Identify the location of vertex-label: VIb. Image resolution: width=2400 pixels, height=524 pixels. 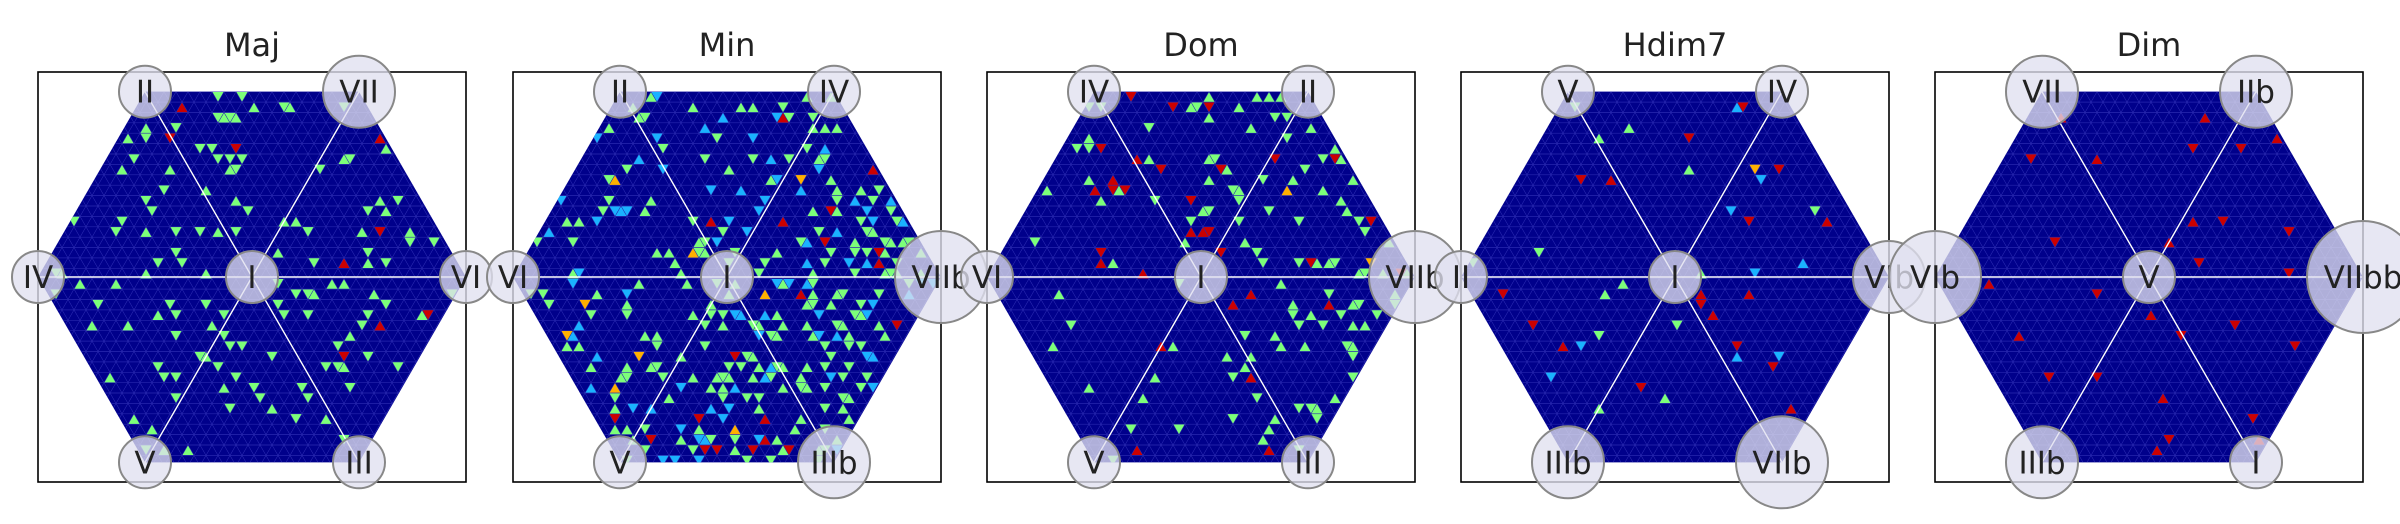
(1935, 277).